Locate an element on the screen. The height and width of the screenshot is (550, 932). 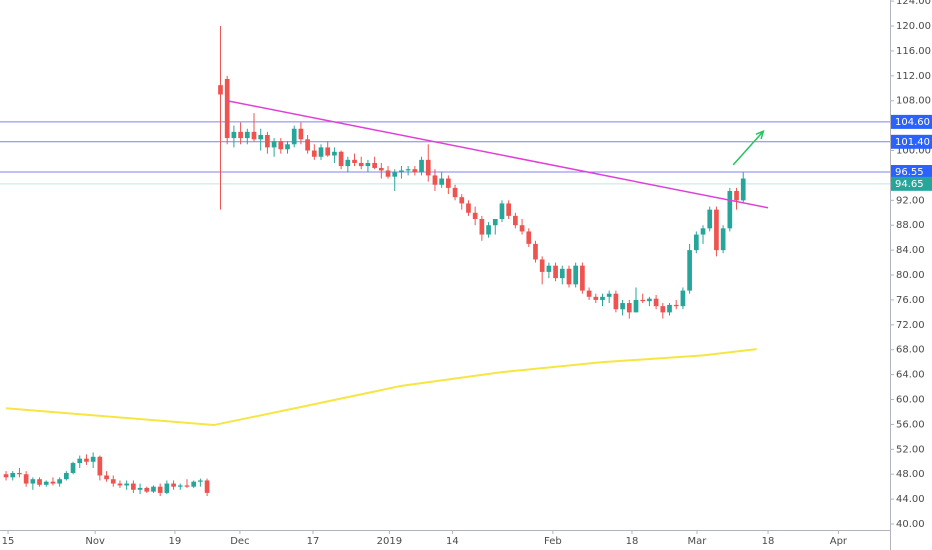
x-tick-label: Mar is located at coordinates (698, 541).